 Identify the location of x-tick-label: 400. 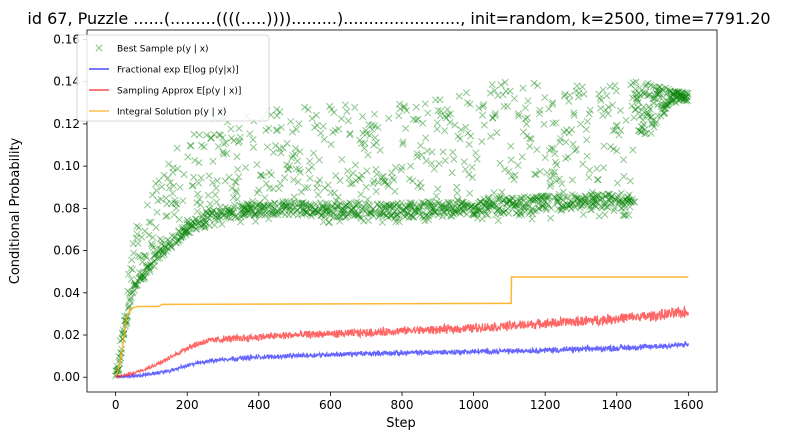
(258, 405).